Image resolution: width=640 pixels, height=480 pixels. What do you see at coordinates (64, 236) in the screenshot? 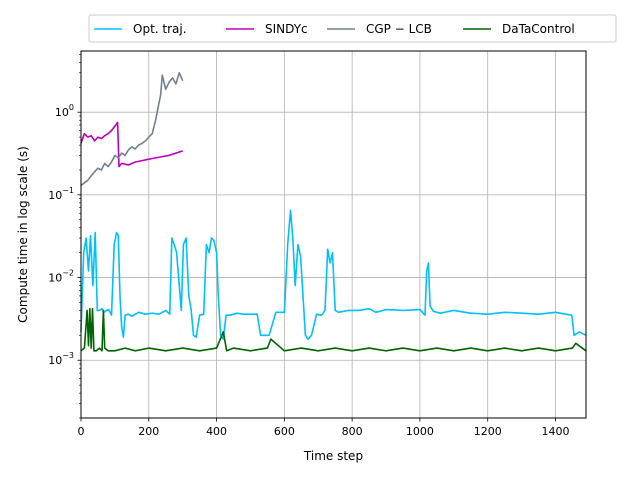
I see `y-axis: 10⁻³ 10⁻² 10⁻¹ 10⁰` at bounding box center [64, 236].